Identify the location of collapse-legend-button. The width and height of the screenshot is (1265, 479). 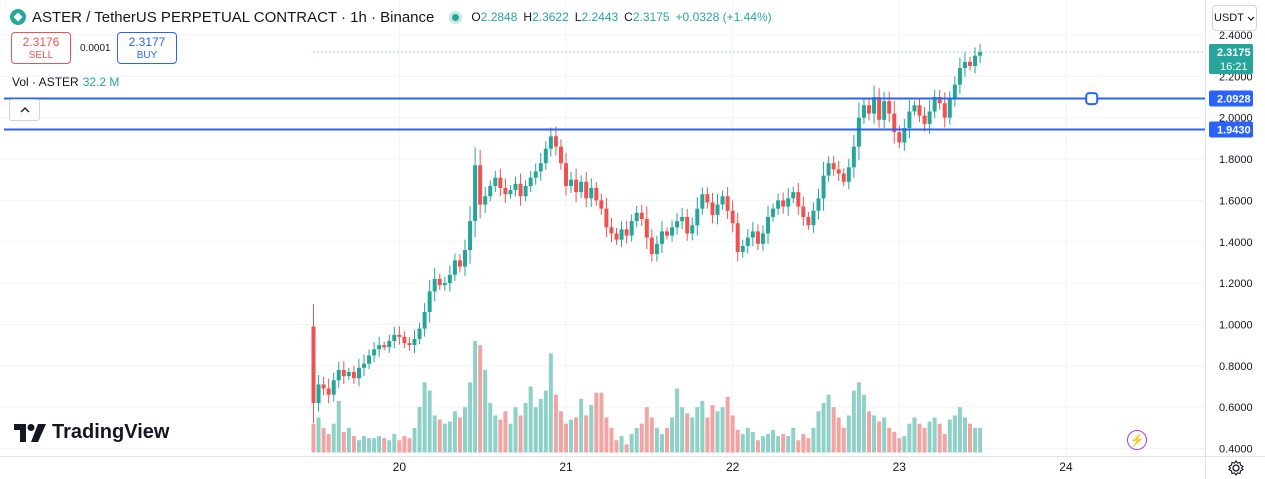
(24, 110).